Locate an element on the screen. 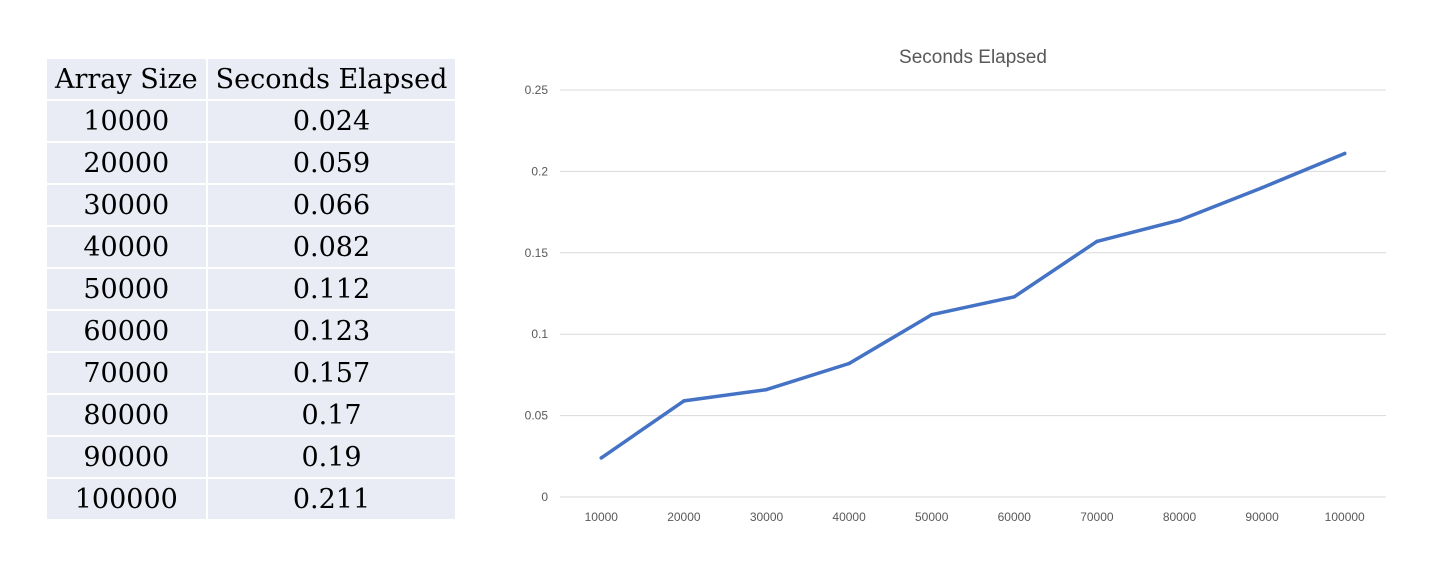 This screenshot has width=1444, height=563. cell-array-size: 80000 is located at coordinates (127, 416).